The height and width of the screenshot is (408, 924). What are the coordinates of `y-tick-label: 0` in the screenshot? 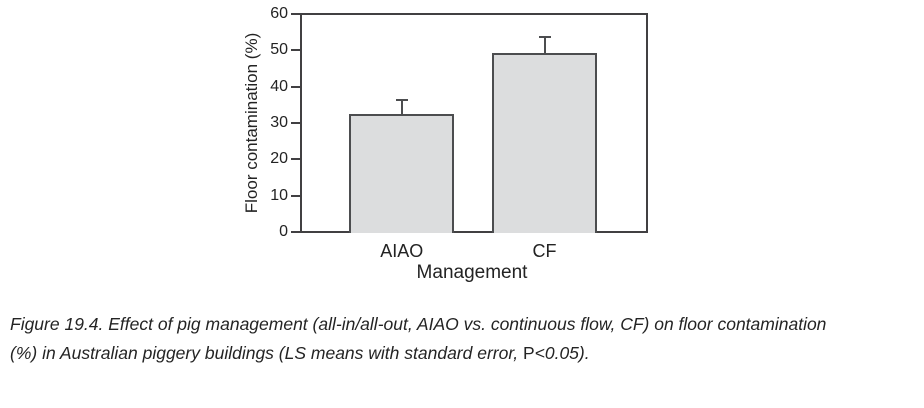 It's located at (283, 231).